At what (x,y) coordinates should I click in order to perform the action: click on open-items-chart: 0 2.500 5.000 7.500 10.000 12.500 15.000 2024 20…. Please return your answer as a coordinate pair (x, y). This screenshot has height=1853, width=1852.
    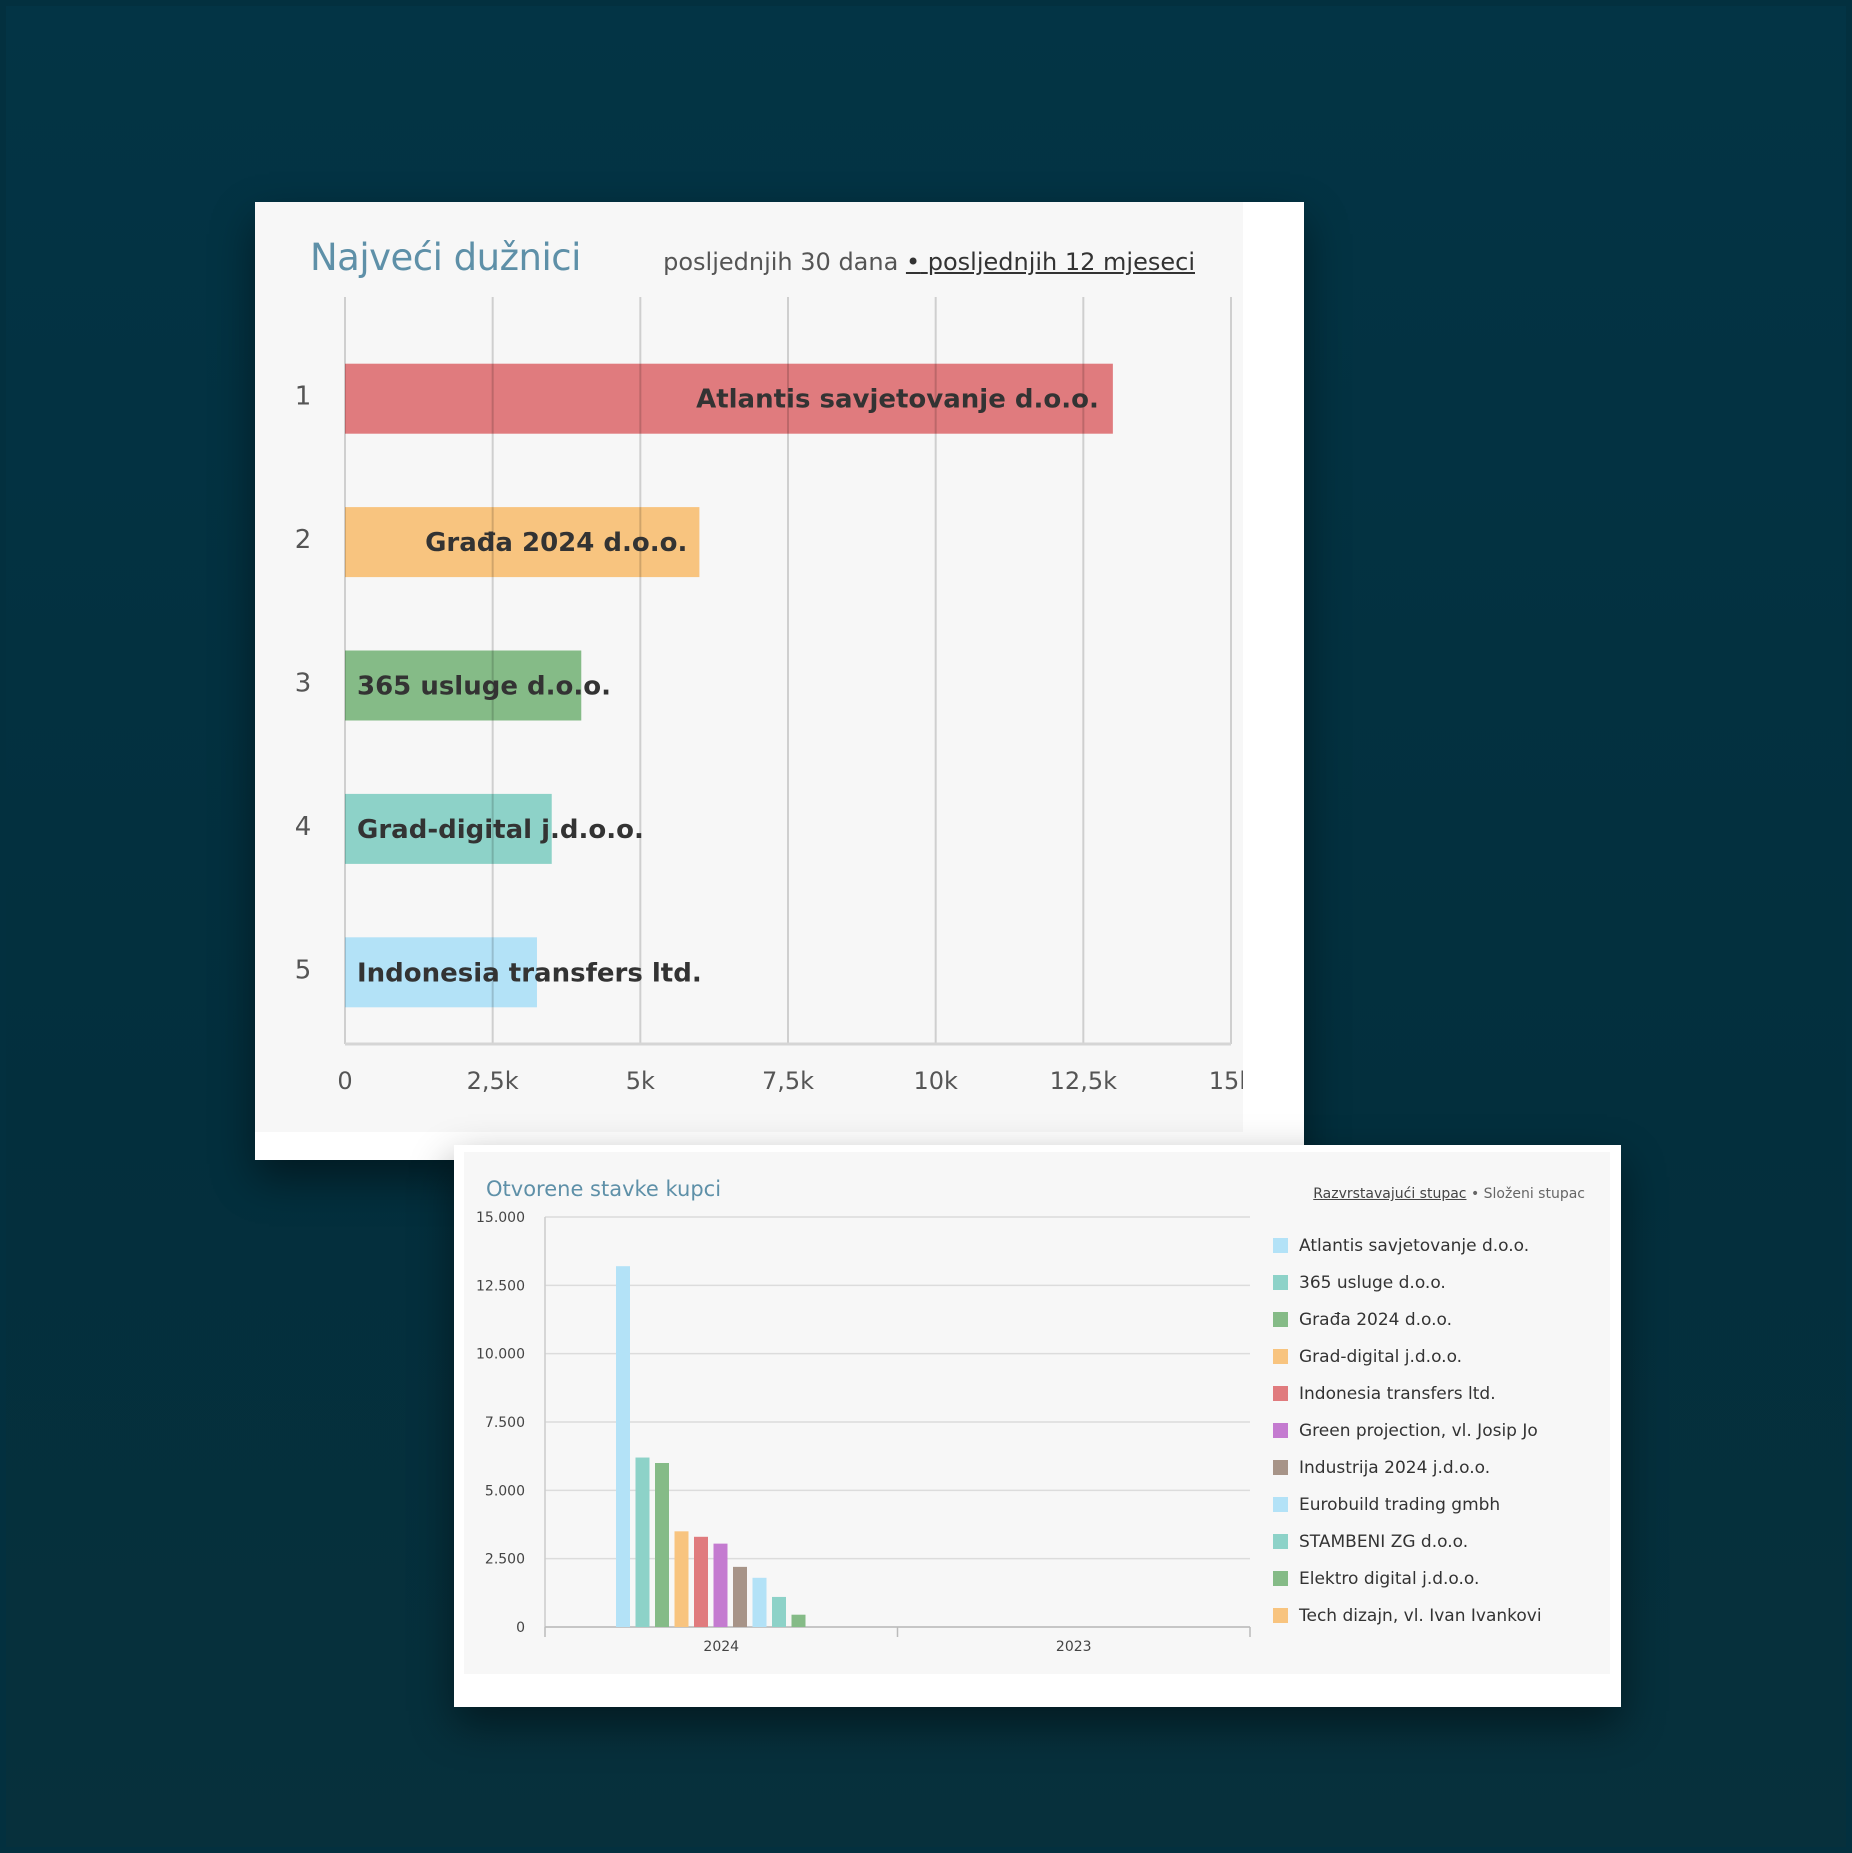
    Looking at the image, I should click on (863, 1432).